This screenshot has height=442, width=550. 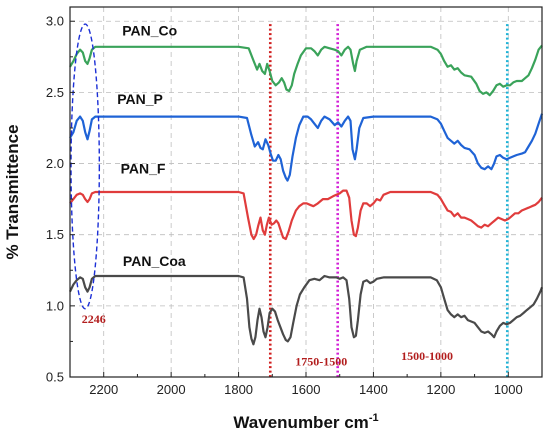 I want to click on x-tick-label: 1400, so click(x=373, y=389).